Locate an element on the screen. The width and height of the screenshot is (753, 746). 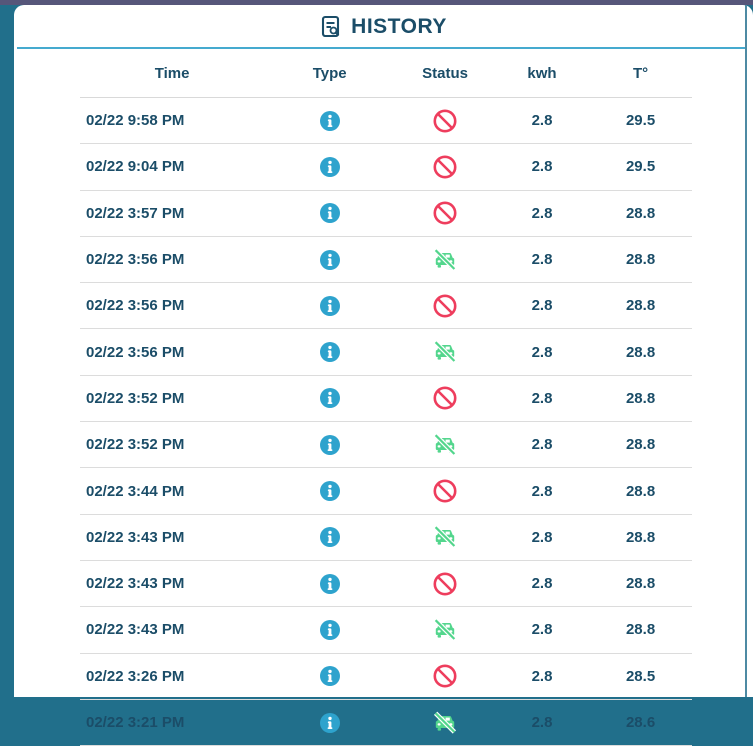
temp-value: 29.5 is located at coordinates (640, 167).